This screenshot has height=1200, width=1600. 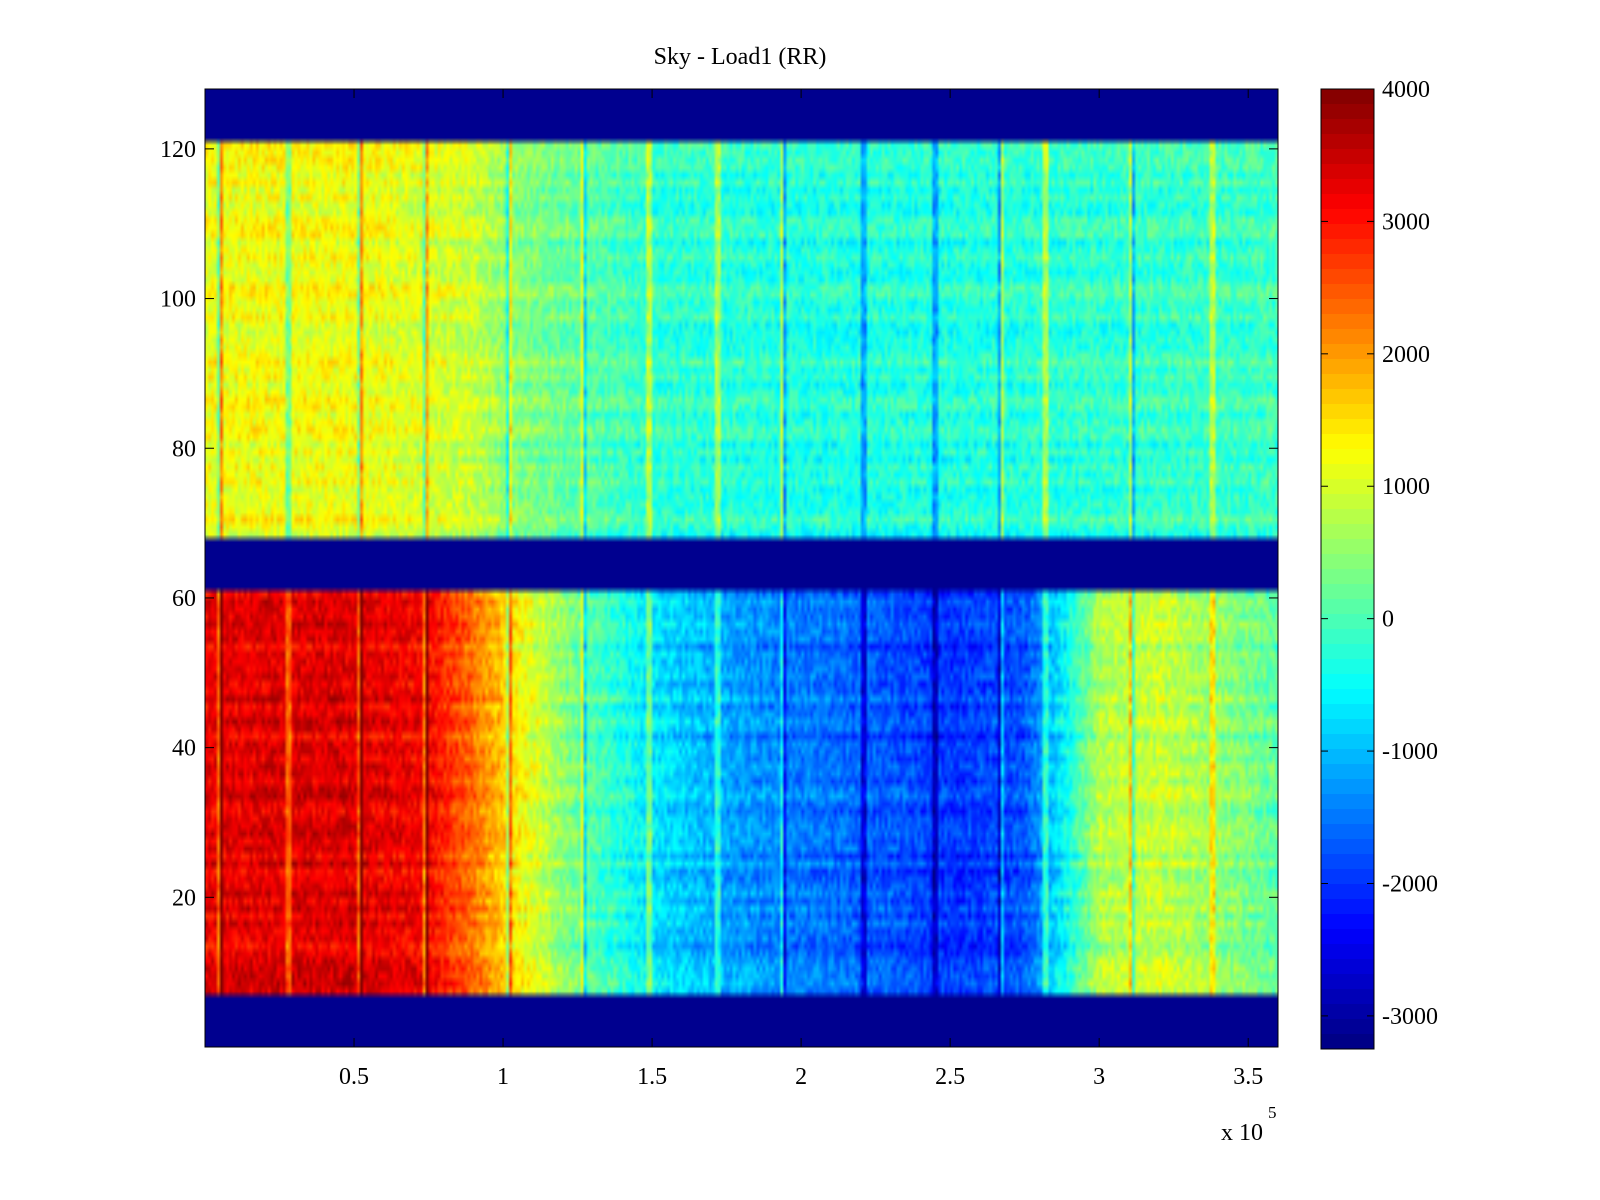 What do you see at coordinates (1410, 1017) in the screenshot?
I see `colorbar-tick-label: -3000` at bounding box center [1410, 1017].